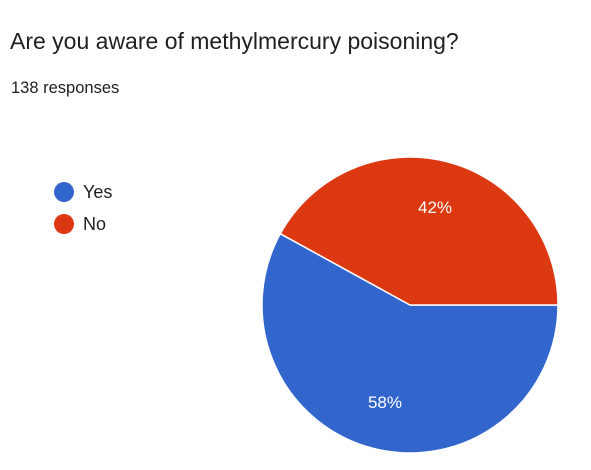 The height and width of the screenshot is (470, 591). What do you see at coordinates (65, 88) in the screenshot?
I see `response-count: 138 responses` at bounding box center [65, 88].